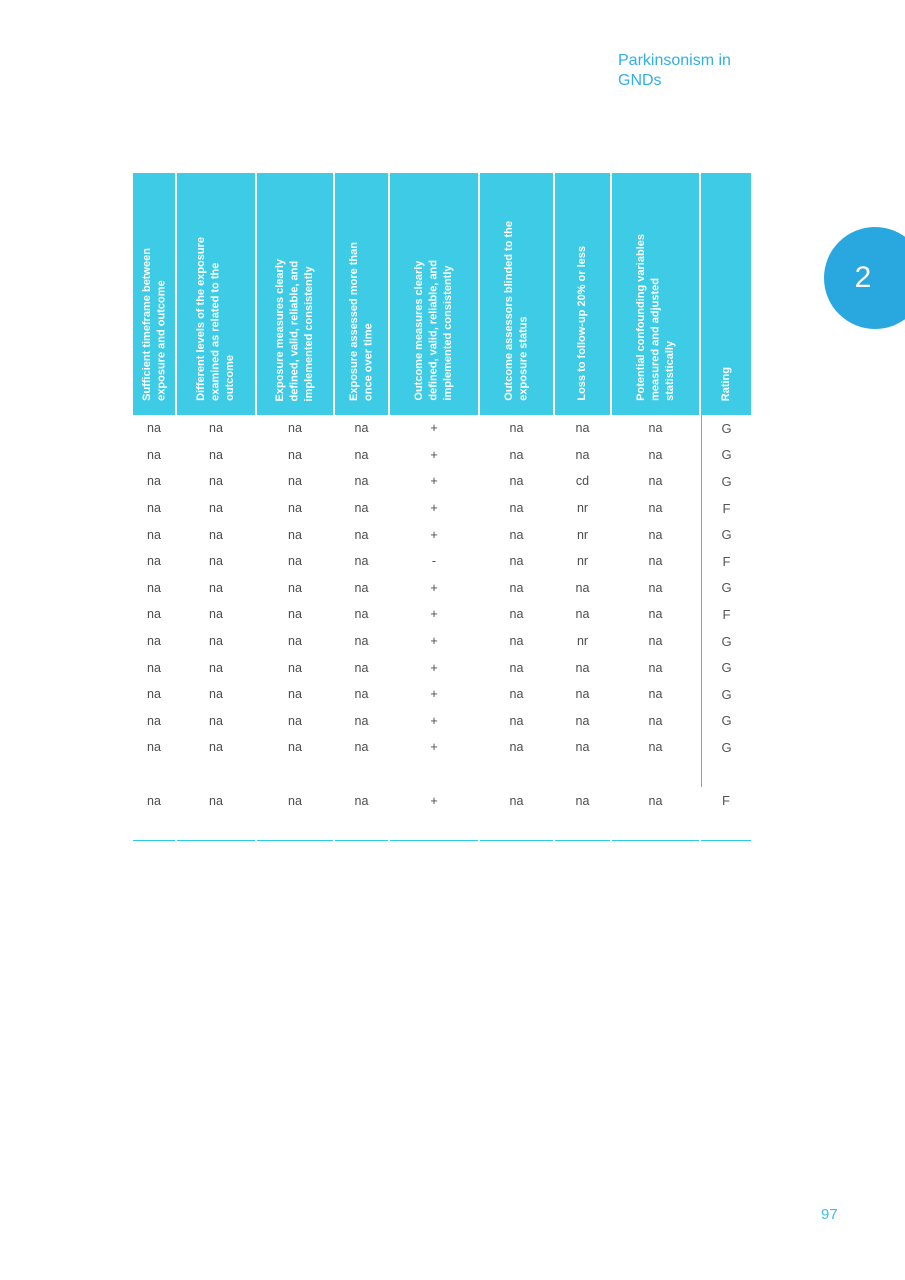  Describe the element at coordinates (725, 383) in the screenshot. I see `column-header-label: Rating` at that location.